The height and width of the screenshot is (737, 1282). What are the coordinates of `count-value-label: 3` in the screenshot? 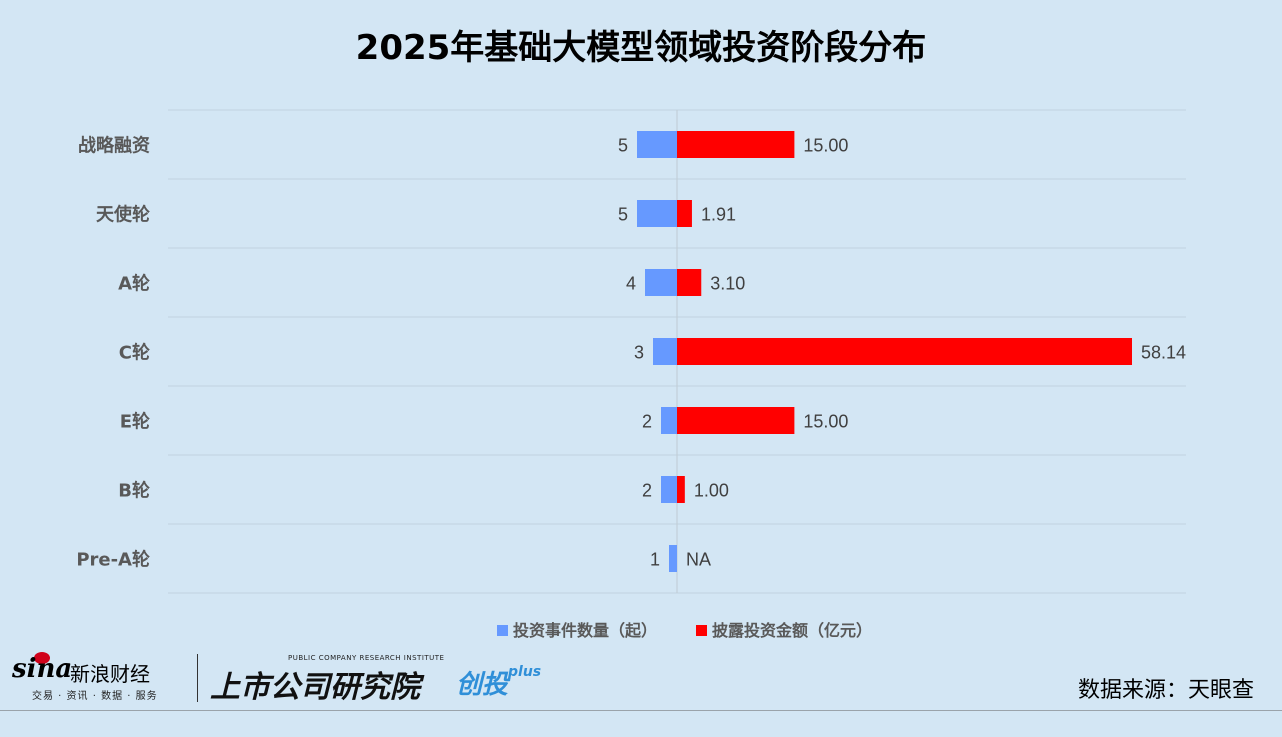 It's located at (639, 353).